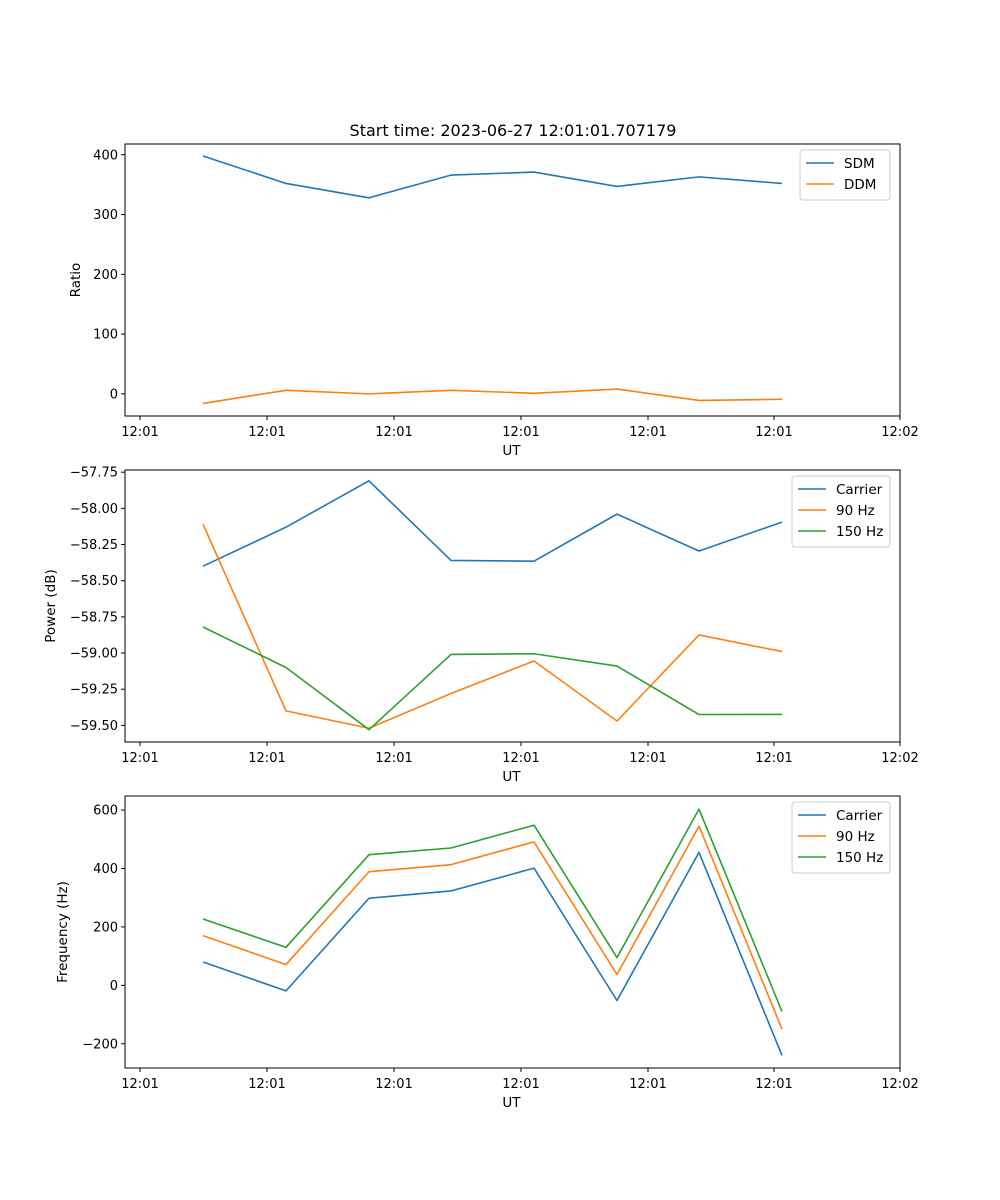 Image resolution: width=1000 pixels, height=1200 pixels. I want to click on y-tick-label: −58.00, so click(94, 509).